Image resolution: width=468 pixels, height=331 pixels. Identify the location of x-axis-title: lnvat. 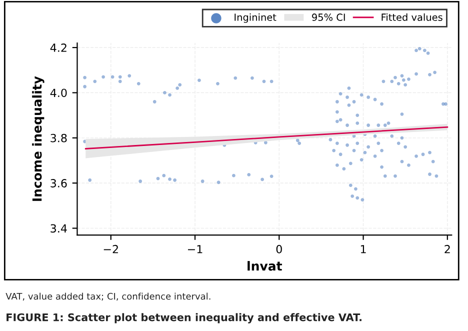
(265, 266).